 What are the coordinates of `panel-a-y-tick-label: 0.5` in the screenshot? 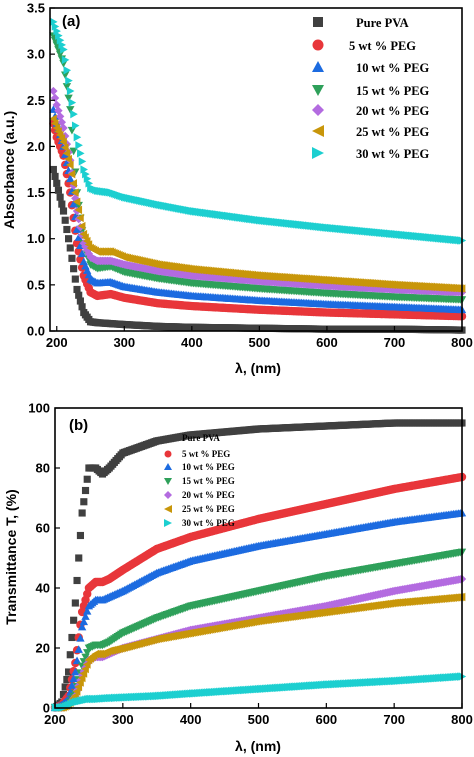 It's located at (36, 284).